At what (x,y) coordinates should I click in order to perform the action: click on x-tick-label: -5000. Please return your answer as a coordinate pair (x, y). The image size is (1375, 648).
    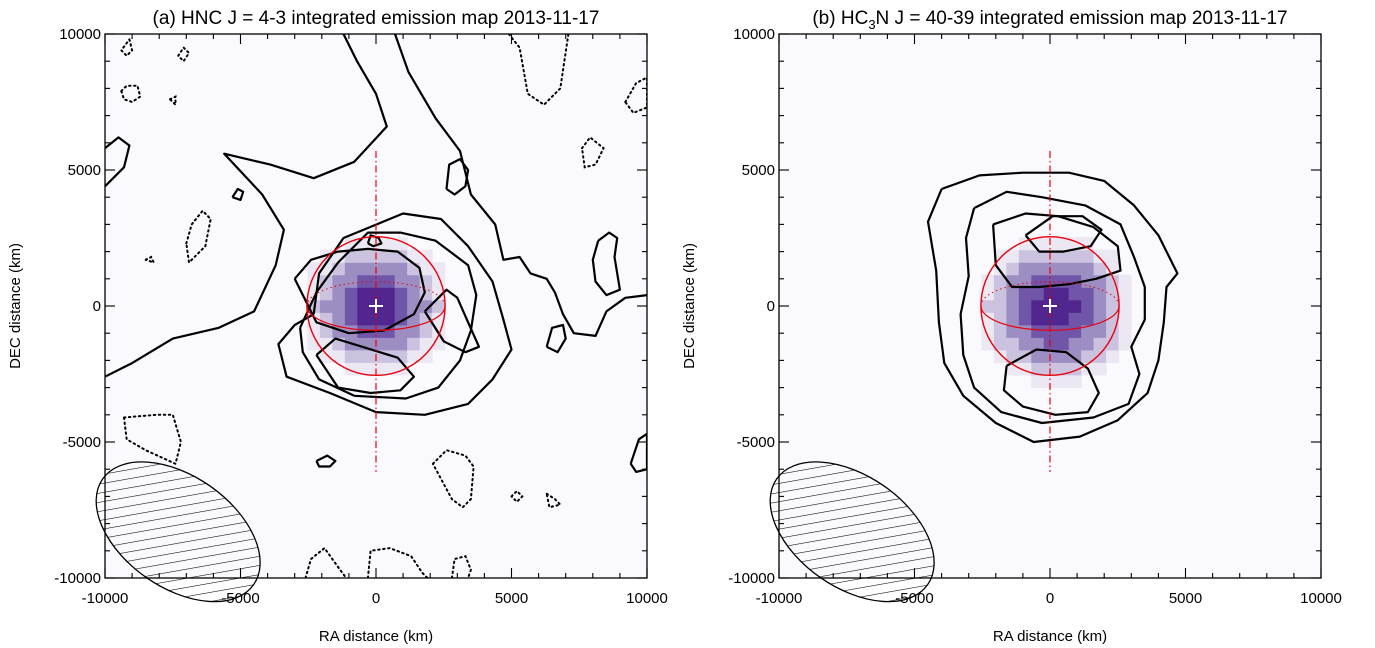
    Looking at the image, I should click on (914, 598).